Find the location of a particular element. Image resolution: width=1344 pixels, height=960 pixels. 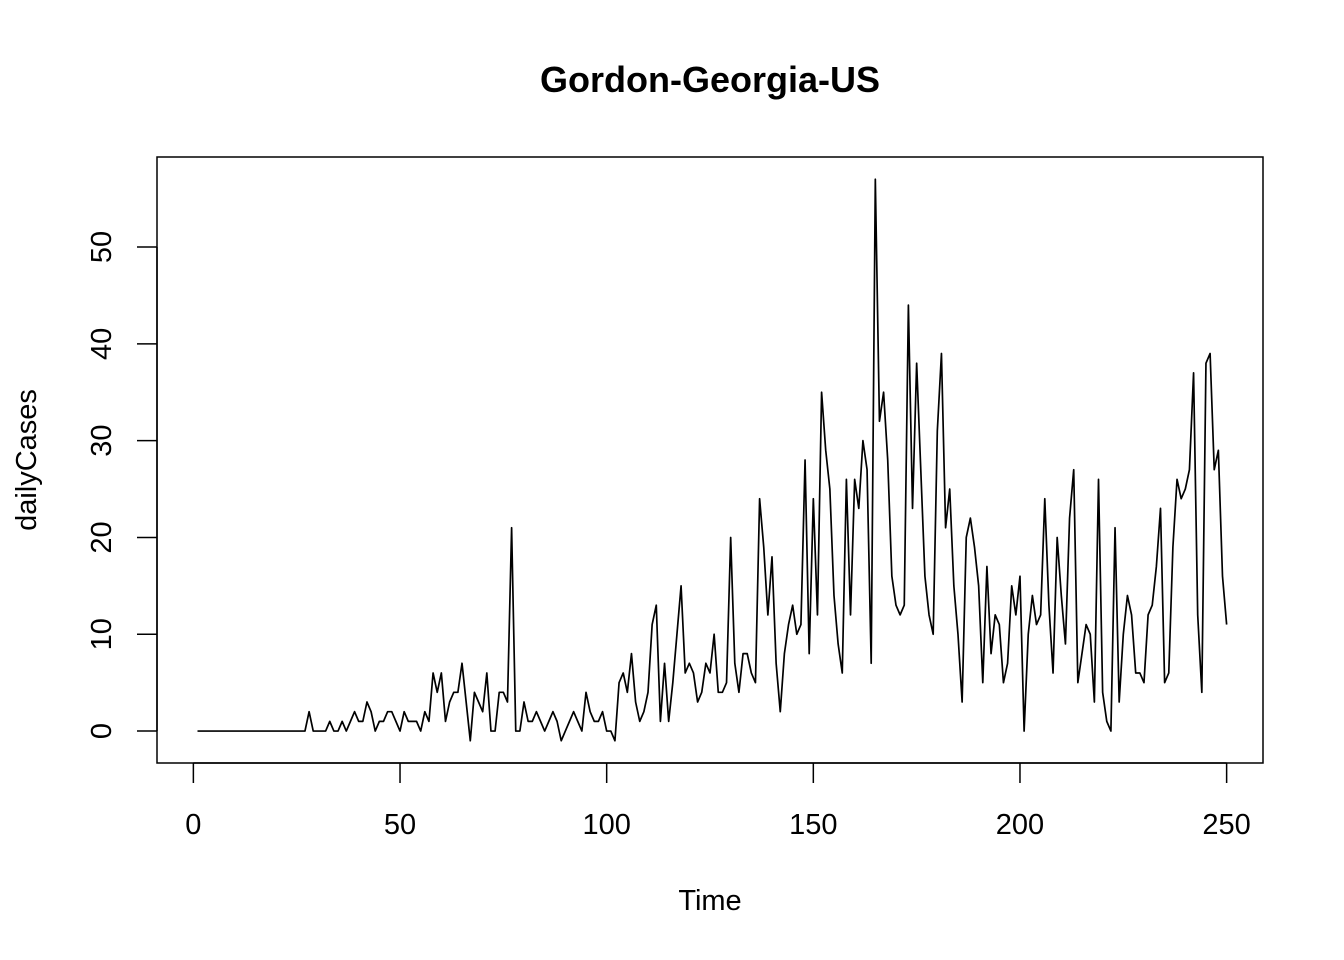

y-tick-label: 30 is located at coordinates (102, 441).